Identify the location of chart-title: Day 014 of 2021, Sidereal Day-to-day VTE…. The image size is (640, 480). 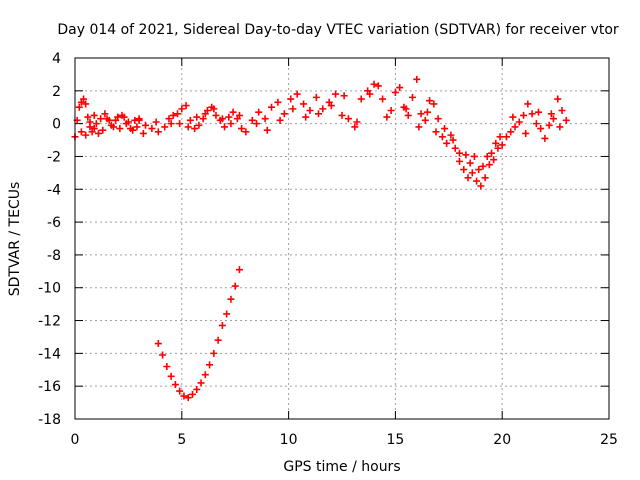
(338, 30).